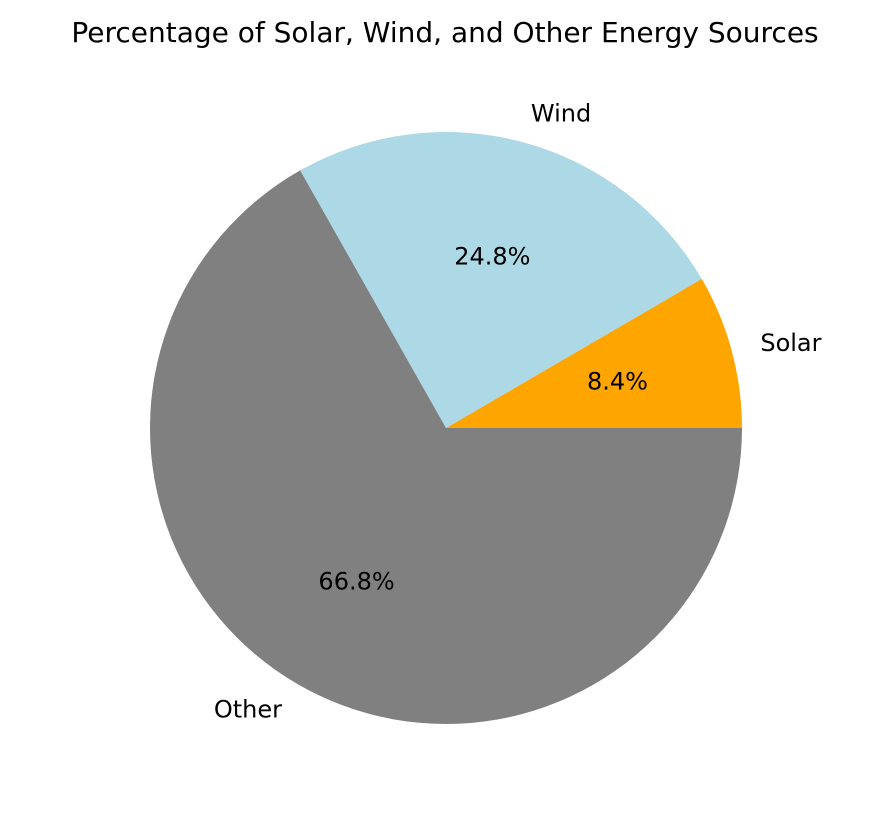  I want to click on slice-label-other: Other, so click(248, 709).